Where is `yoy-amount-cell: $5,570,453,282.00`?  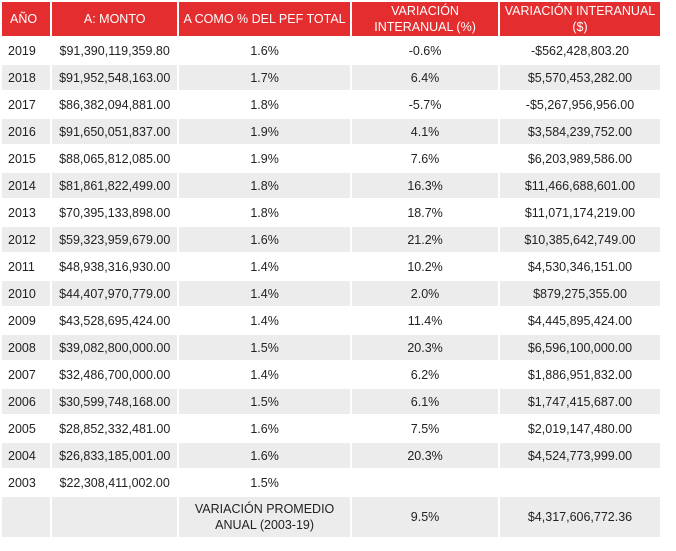 yoy-amount-cell: $5,570,453,282.00 is located at coordinates (580, 77).